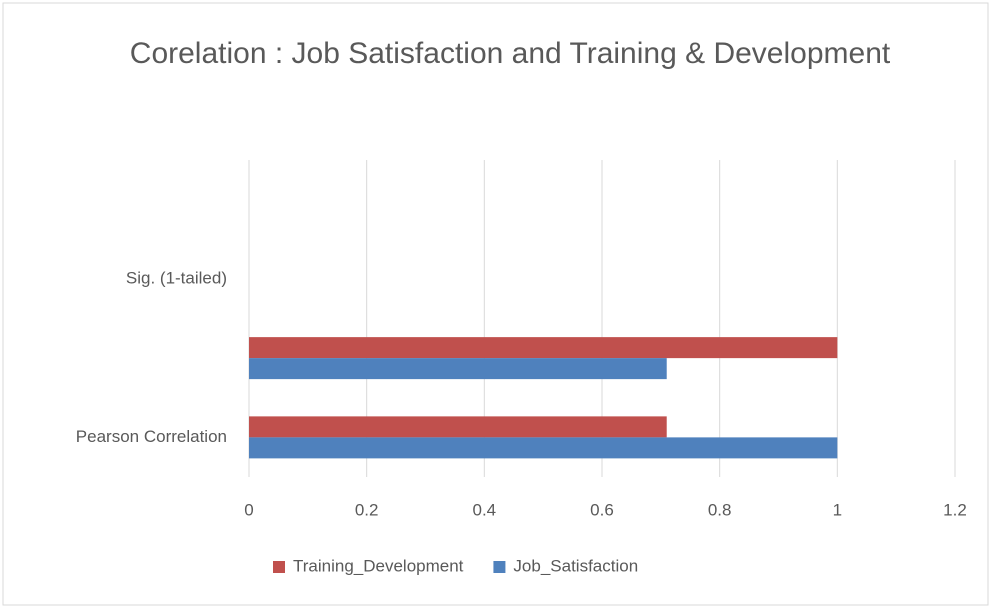 The image size is (991, 609). Describe the element at coordinates (378, 565) in the screenshot. I see `legend-label: Training_Development` at that location.